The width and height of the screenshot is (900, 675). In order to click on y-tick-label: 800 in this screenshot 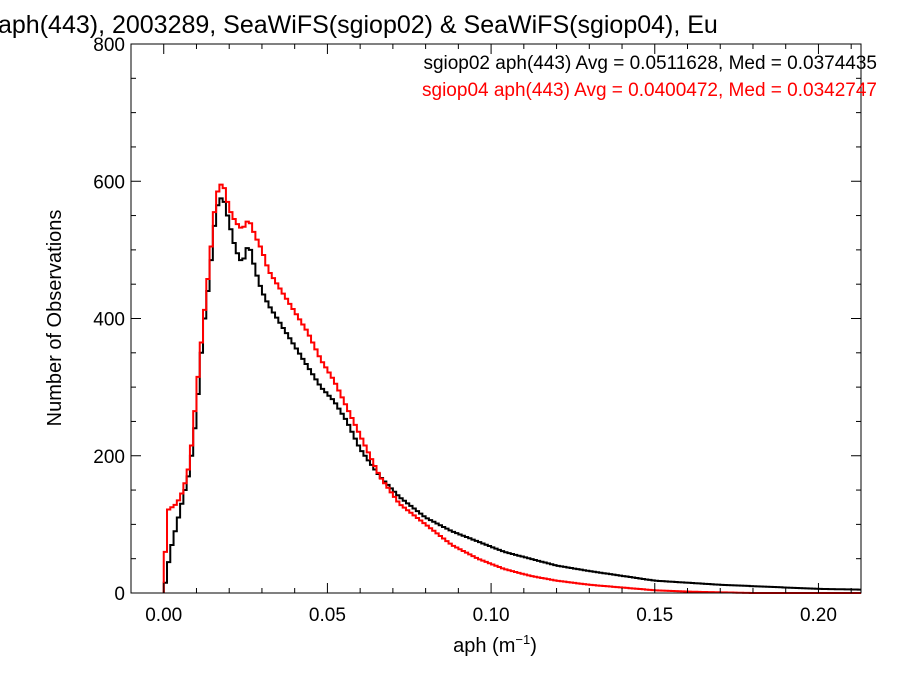, I will do `click(109, 45)`.